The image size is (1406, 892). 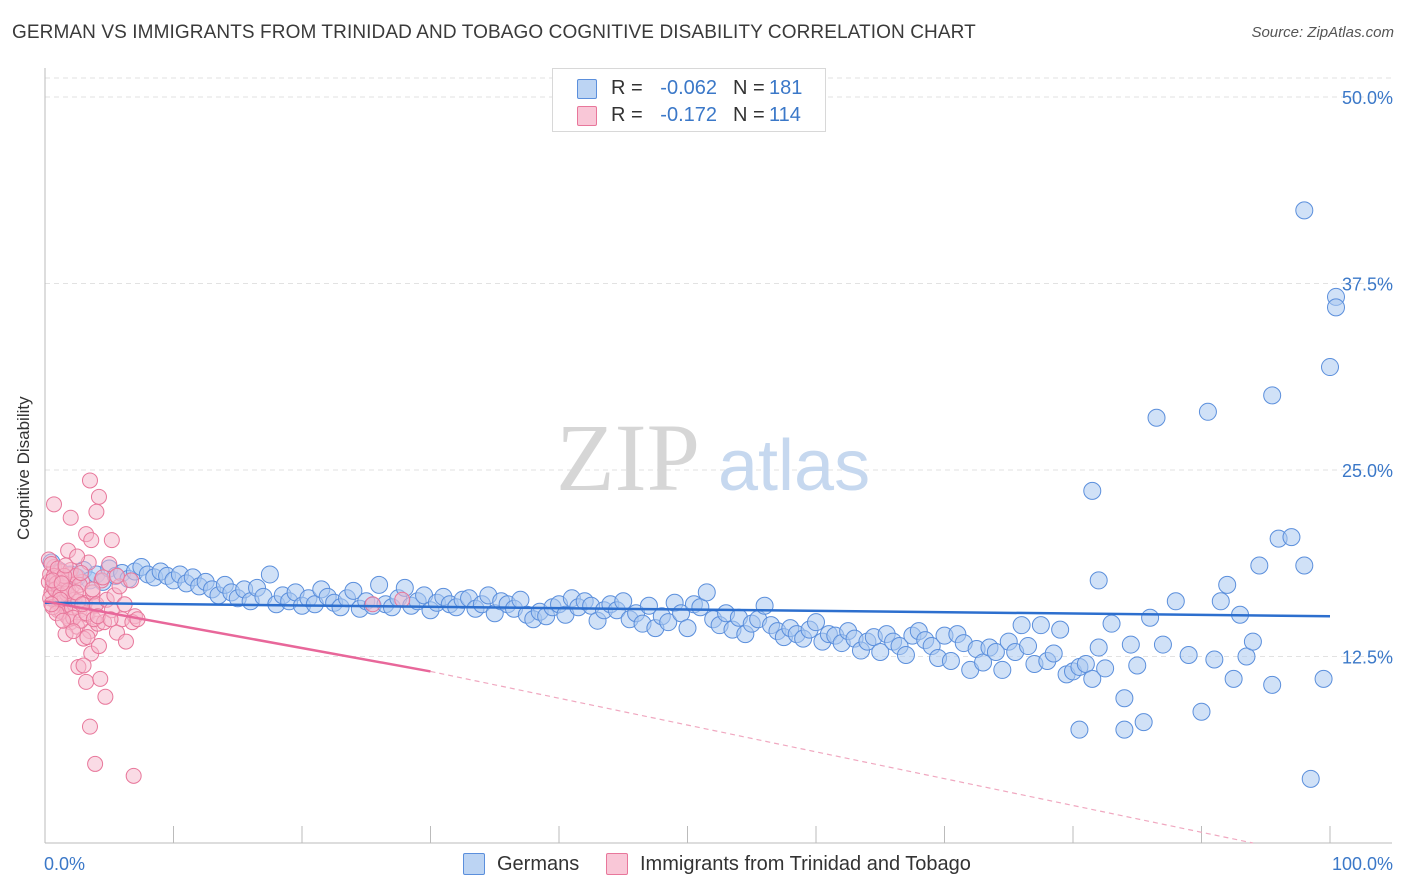 I want to click on legend-swatch-trinidad, so click(x=587, y=116).